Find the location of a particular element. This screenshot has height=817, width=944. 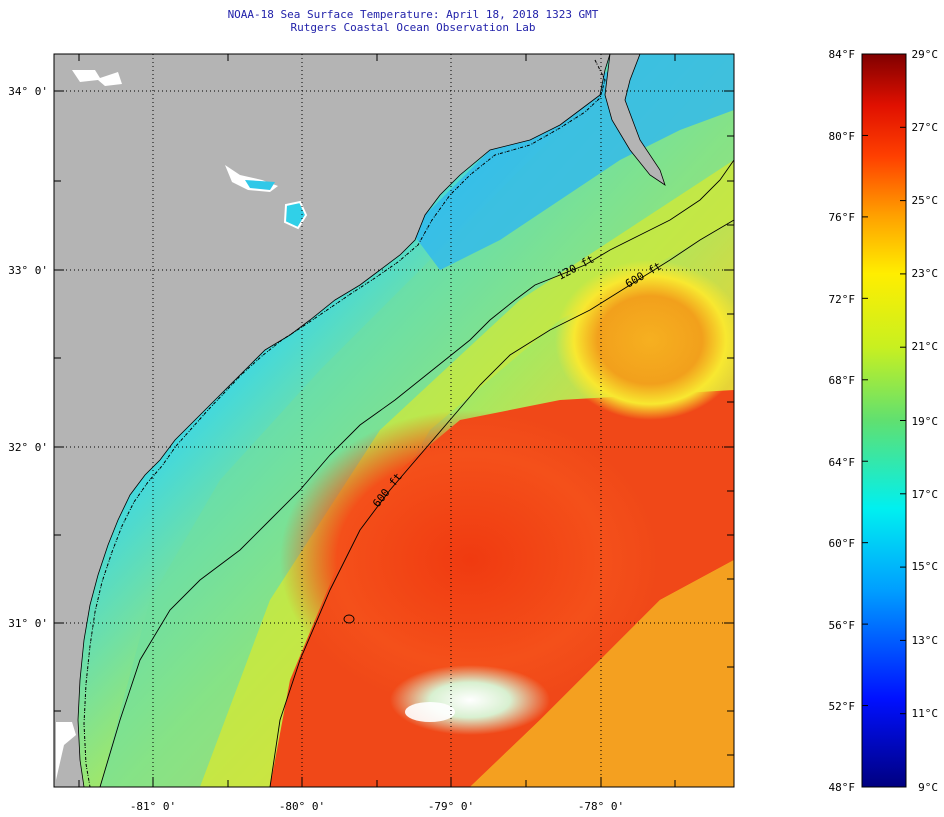

lon-label: -78° 0' is located at coordinates (601, 806).